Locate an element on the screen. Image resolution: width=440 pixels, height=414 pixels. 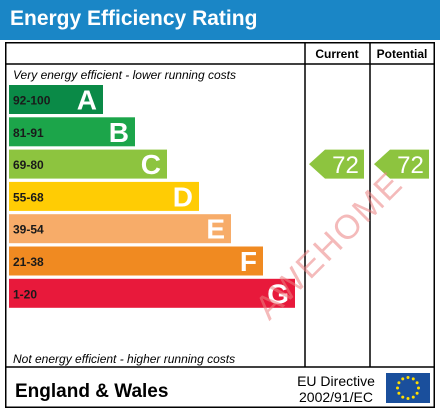
current-rating-arrow is located at coordinates (336, 164).